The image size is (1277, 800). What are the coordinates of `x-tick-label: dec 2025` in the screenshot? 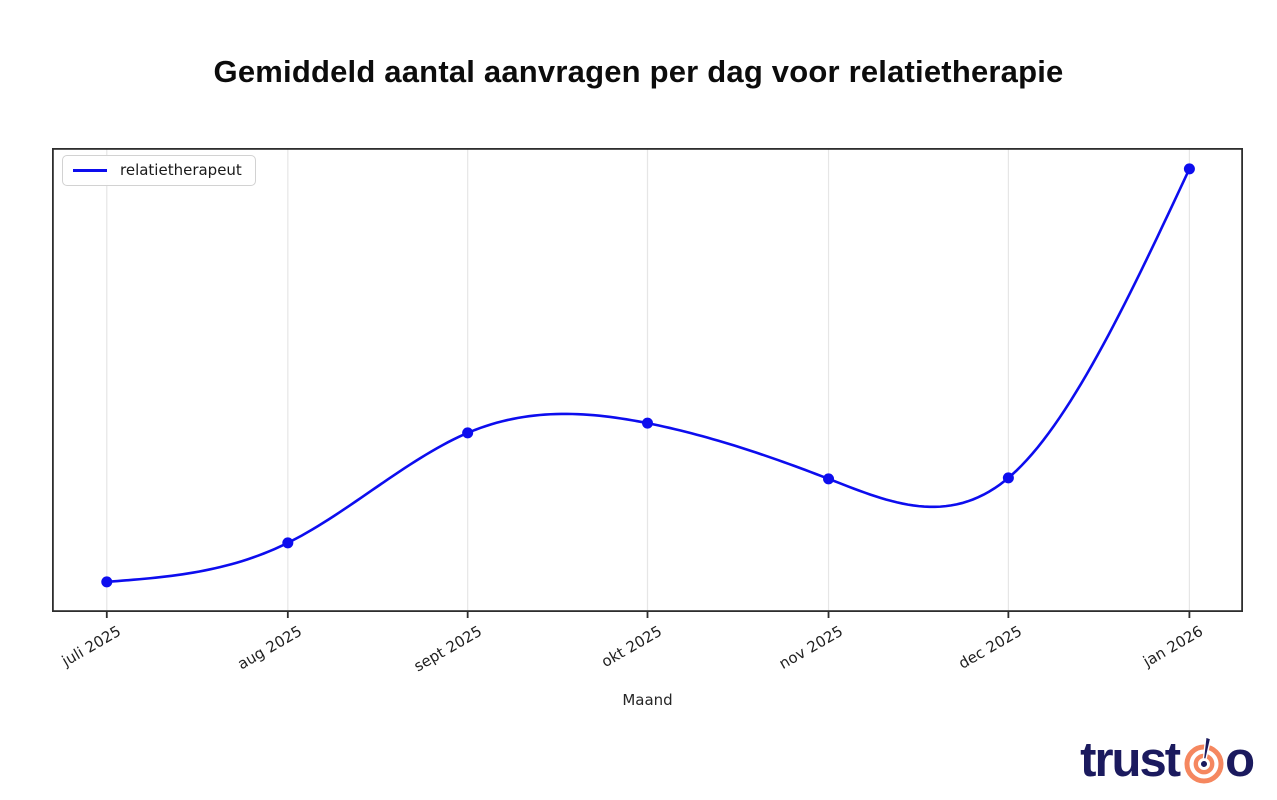 It's located at (990, 647).